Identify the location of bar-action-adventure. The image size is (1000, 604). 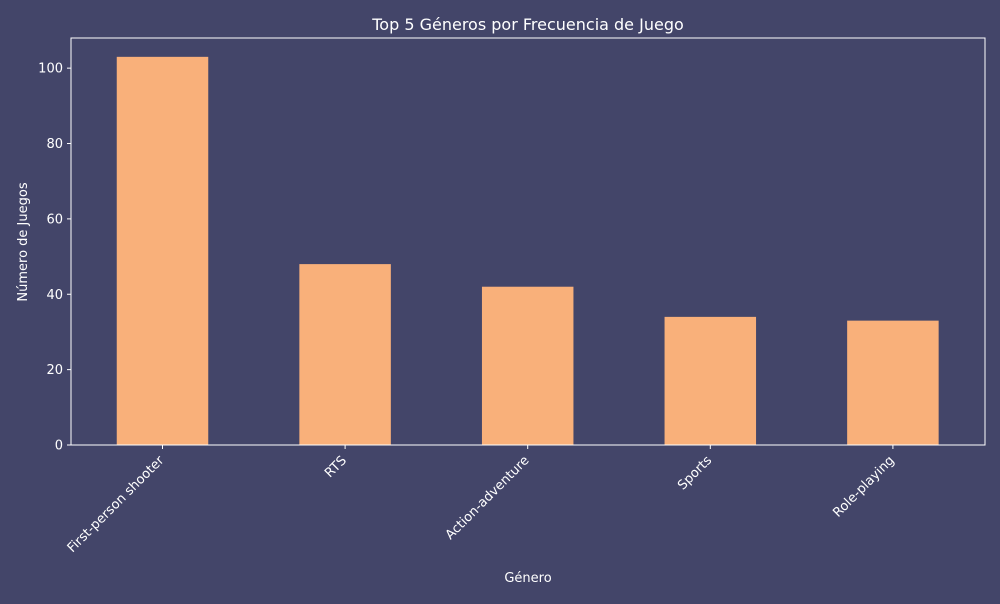
(528, 366).